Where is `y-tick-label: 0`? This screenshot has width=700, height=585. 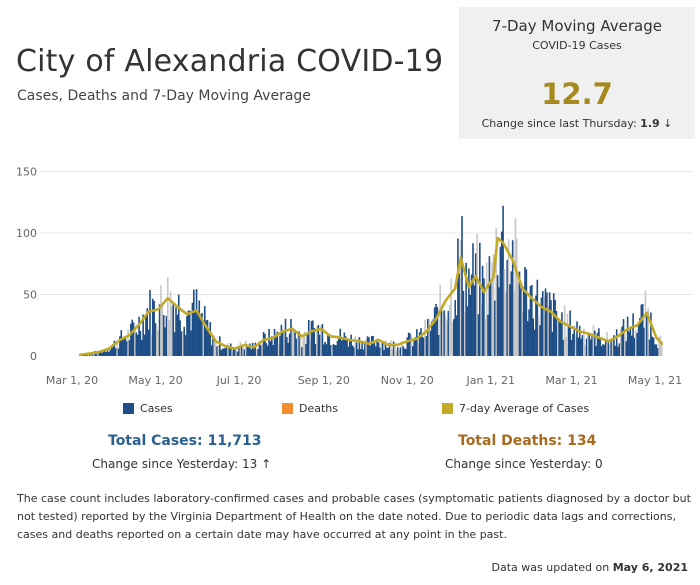
y-tick-label: 0 is located at coordinates (33, 356).